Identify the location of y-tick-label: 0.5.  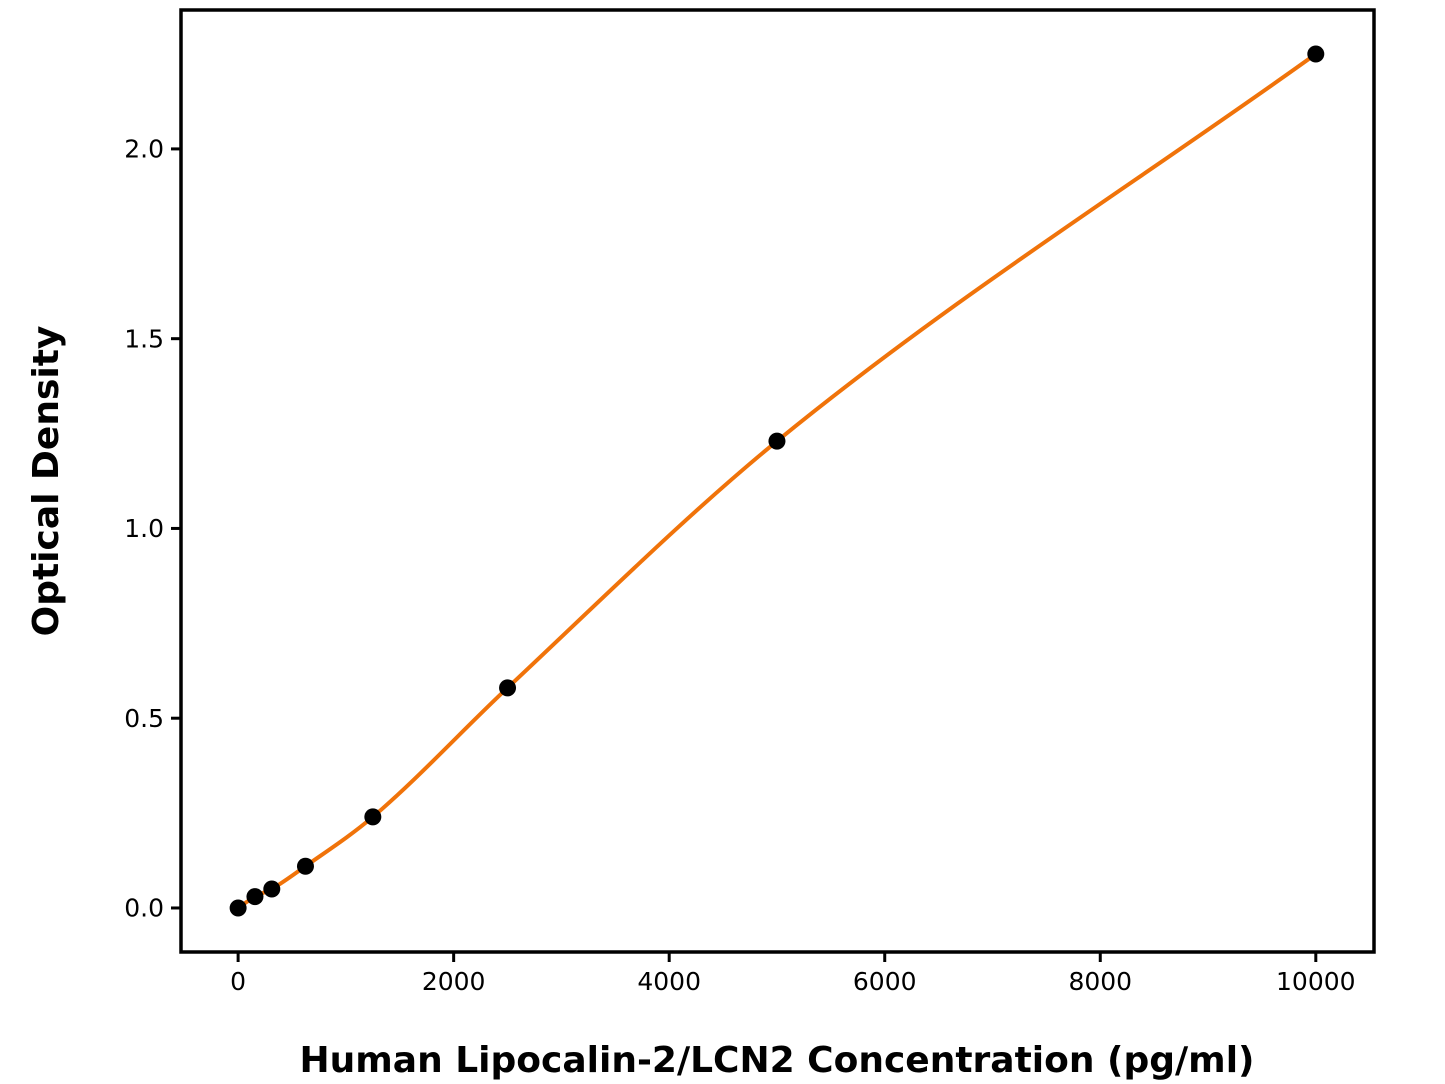
(144, 718).